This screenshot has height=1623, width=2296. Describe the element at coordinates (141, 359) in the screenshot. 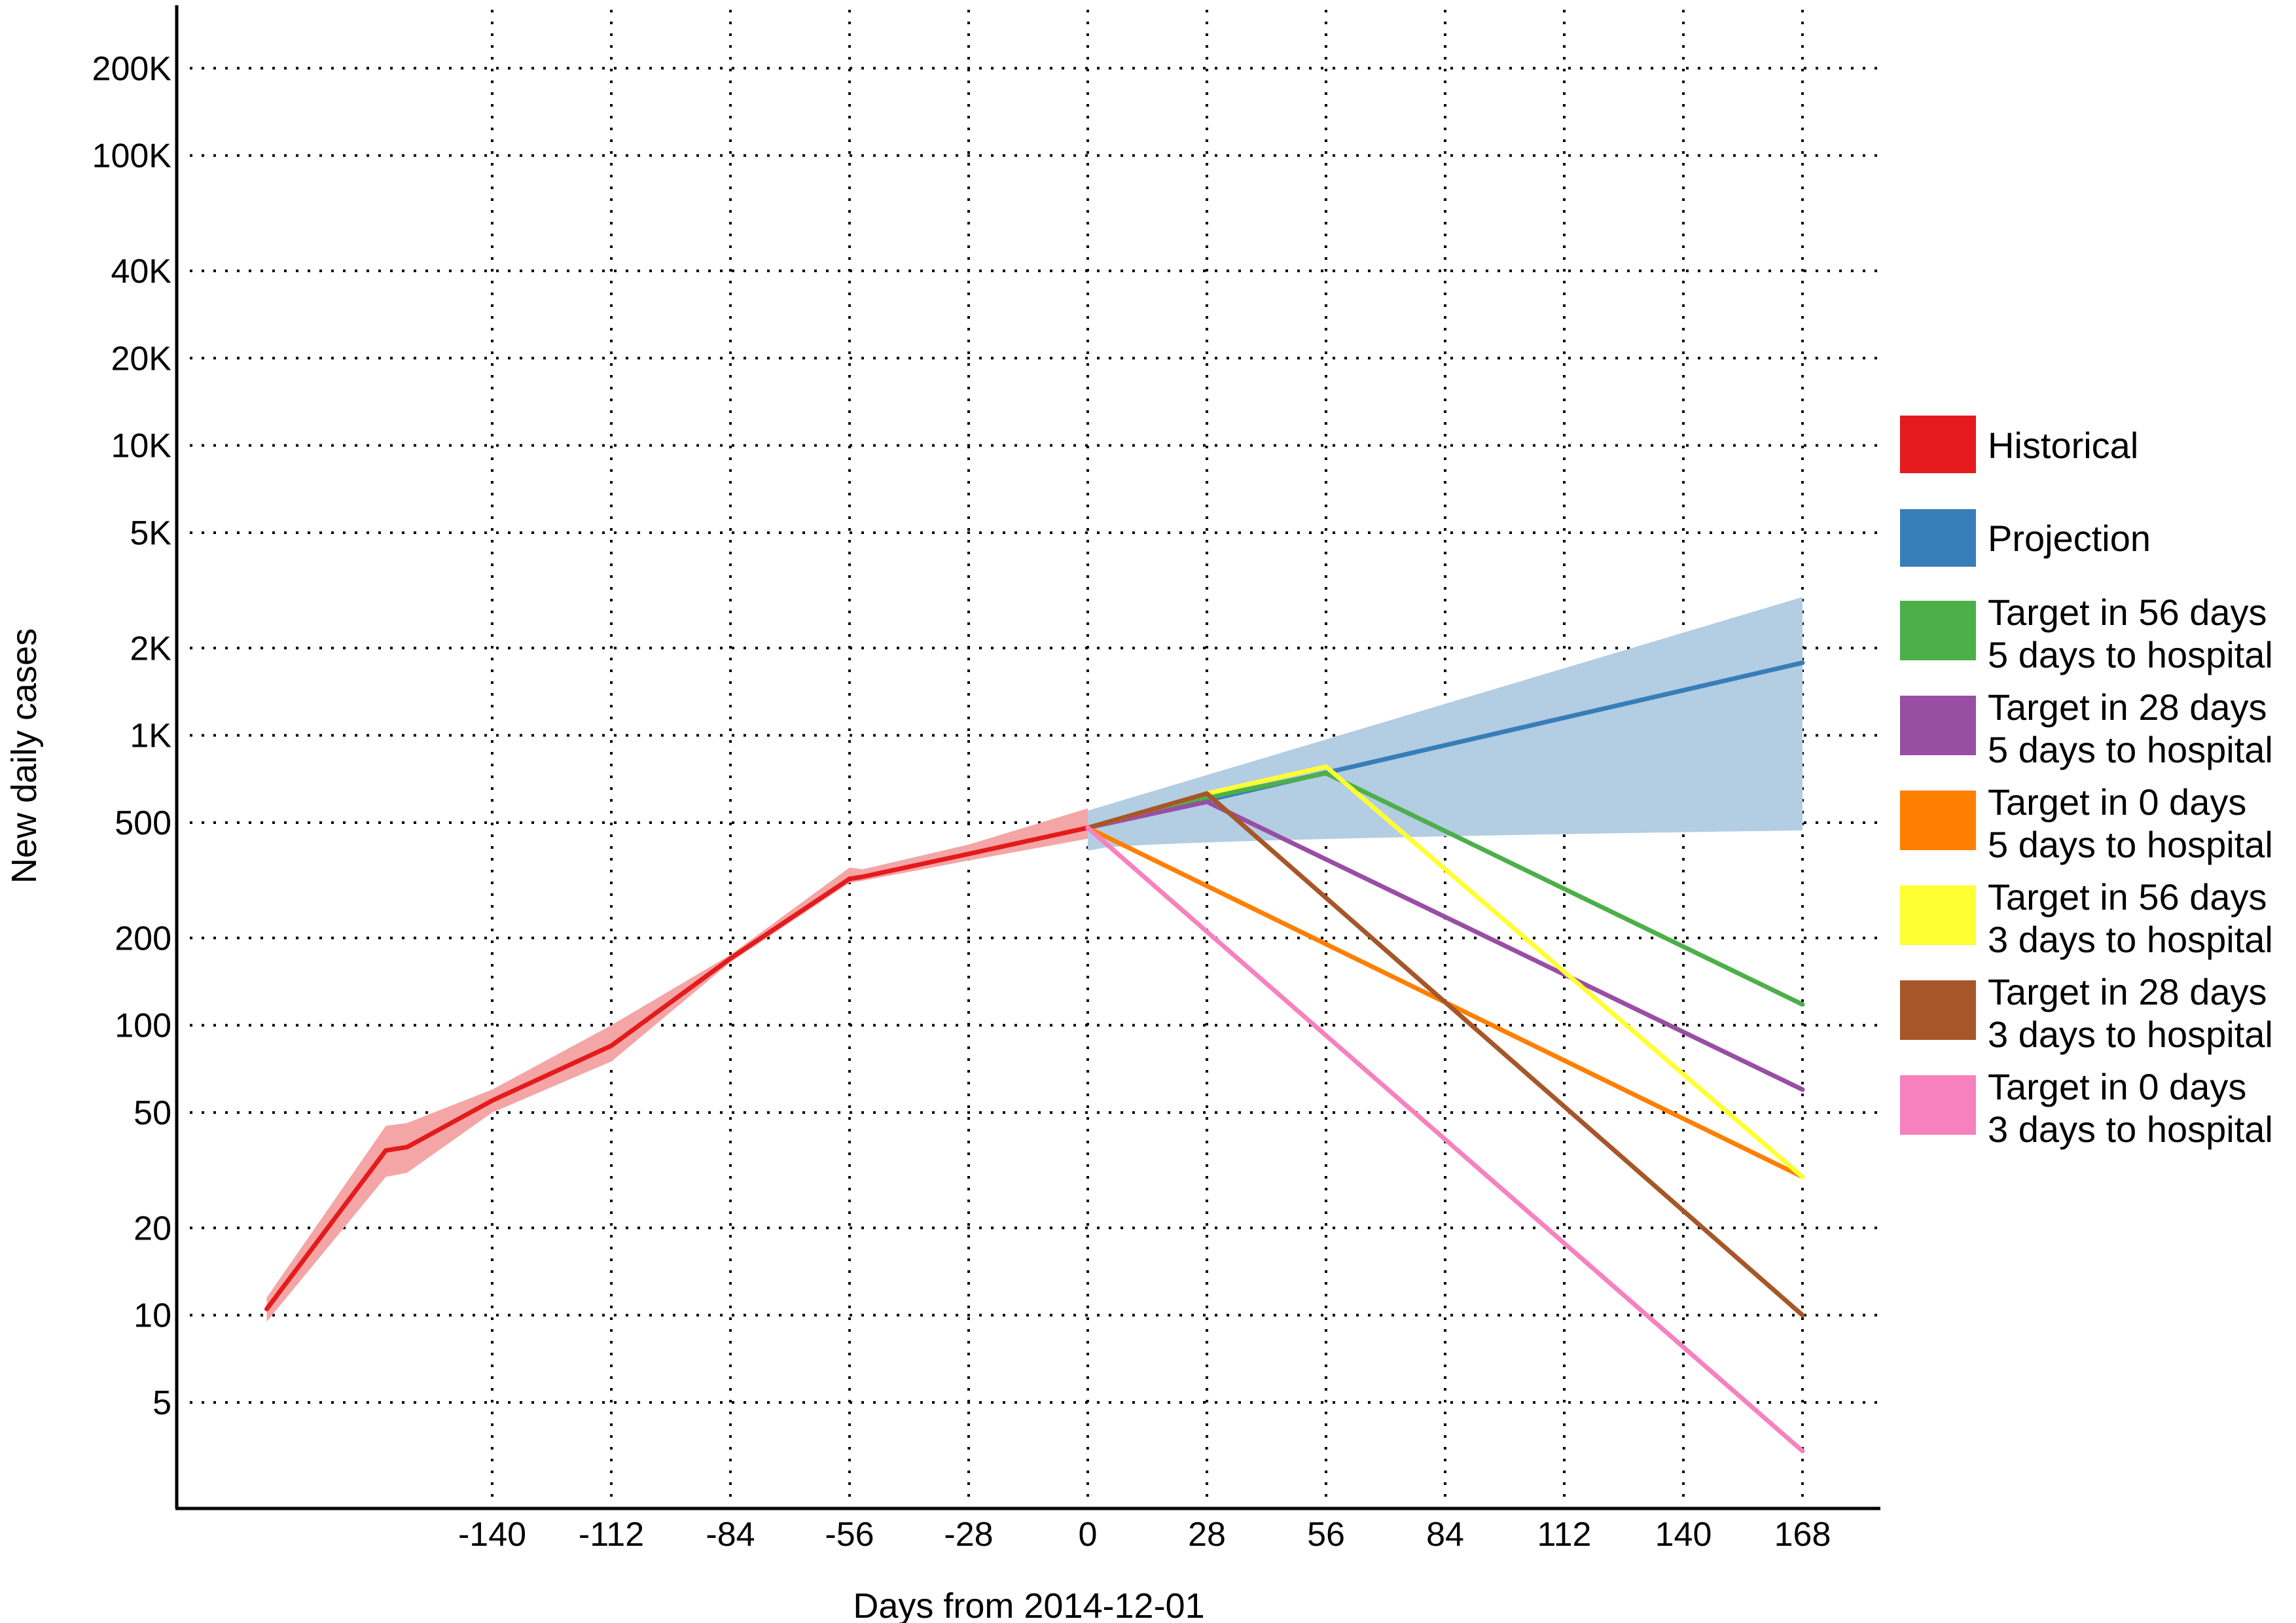

I see `y-tick-label: 20K` at that location.